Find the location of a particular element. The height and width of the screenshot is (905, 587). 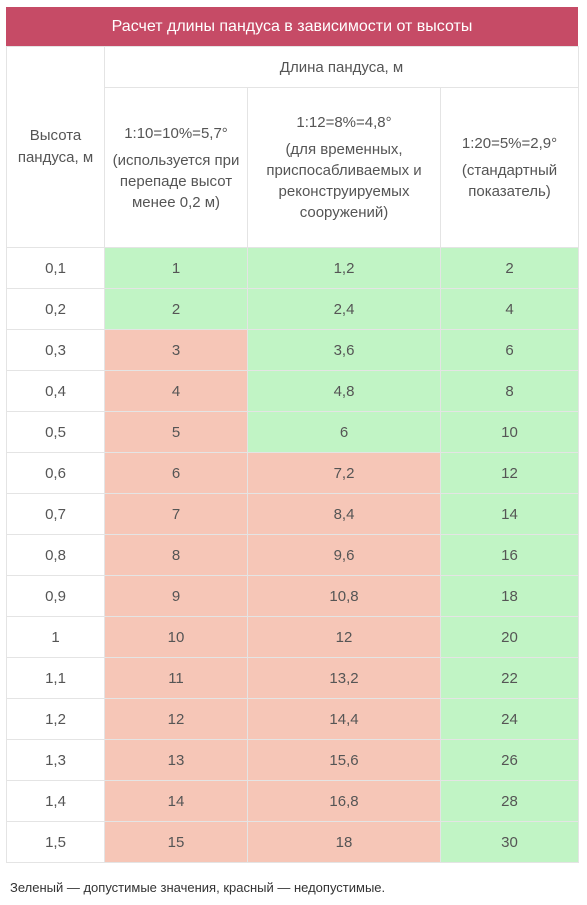

length-1-10-cell: 9 is located at coordinates (176, 596).